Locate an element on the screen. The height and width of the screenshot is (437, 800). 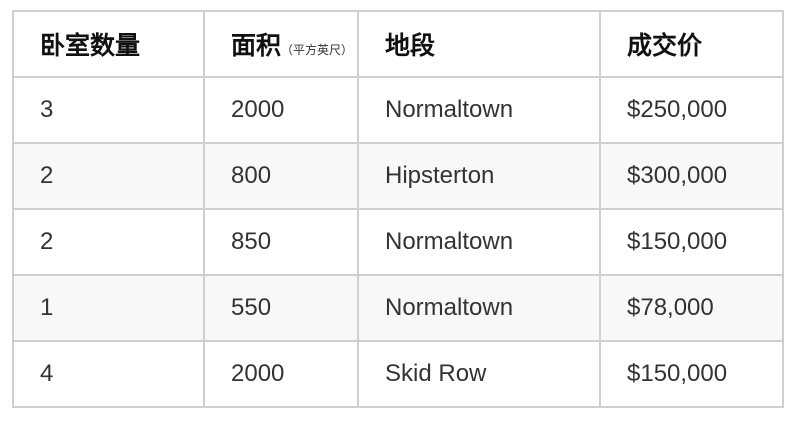
cell-area: 800 is located at coordinates (281, 176).